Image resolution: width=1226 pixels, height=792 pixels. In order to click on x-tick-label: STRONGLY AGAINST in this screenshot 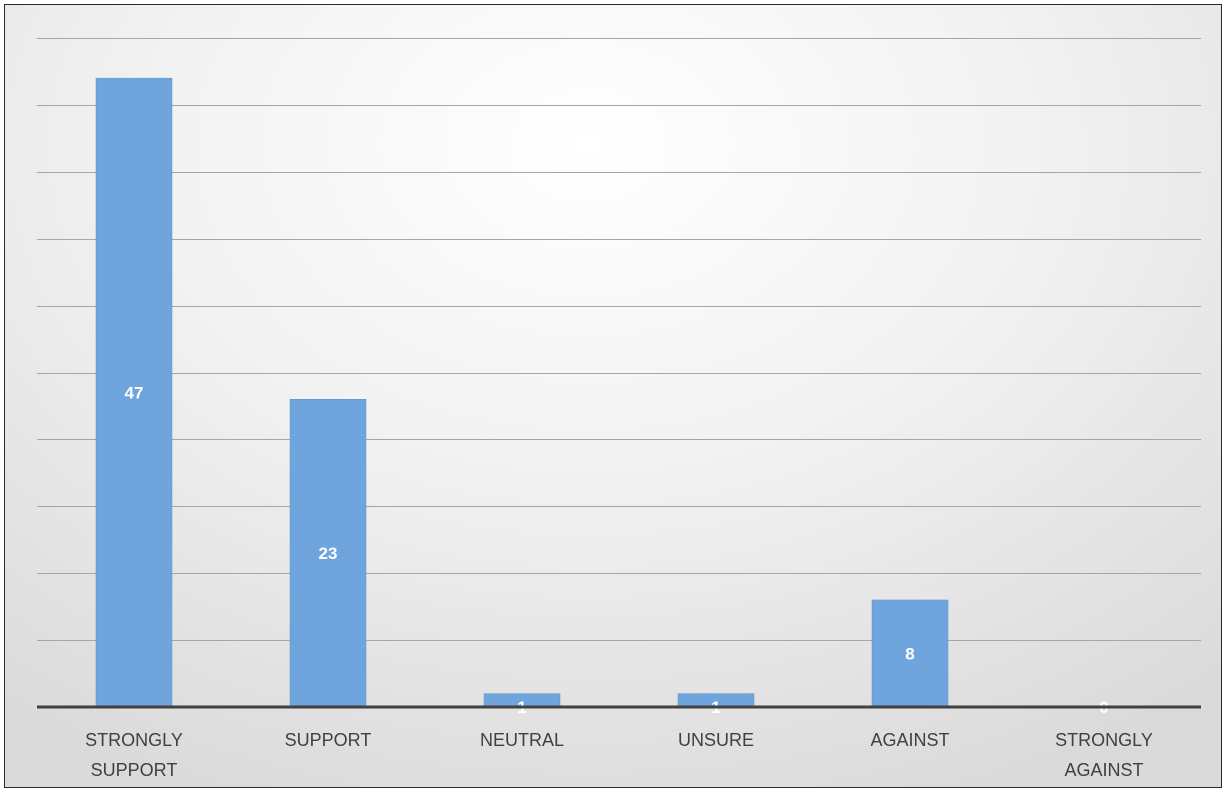, I will do `click(1104, 755)`.